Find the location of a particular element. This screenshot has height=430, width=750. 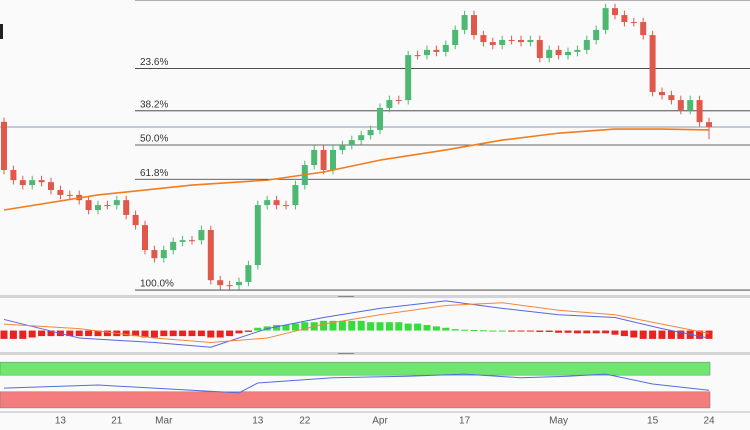

x-tick-label: Mar is located at coordinates (164, 421).